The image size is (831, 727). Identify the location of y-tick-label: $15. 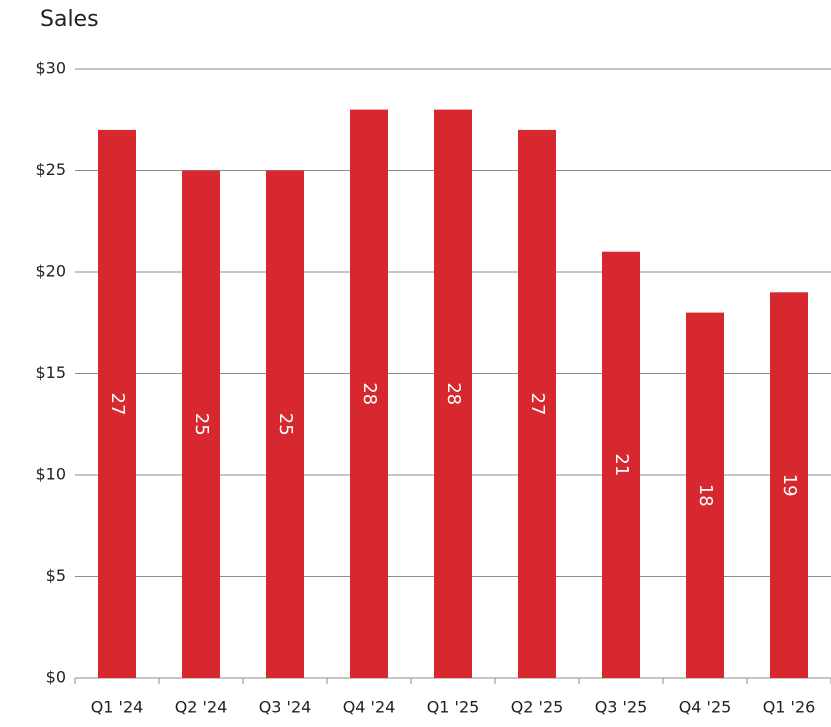
(50, 372).